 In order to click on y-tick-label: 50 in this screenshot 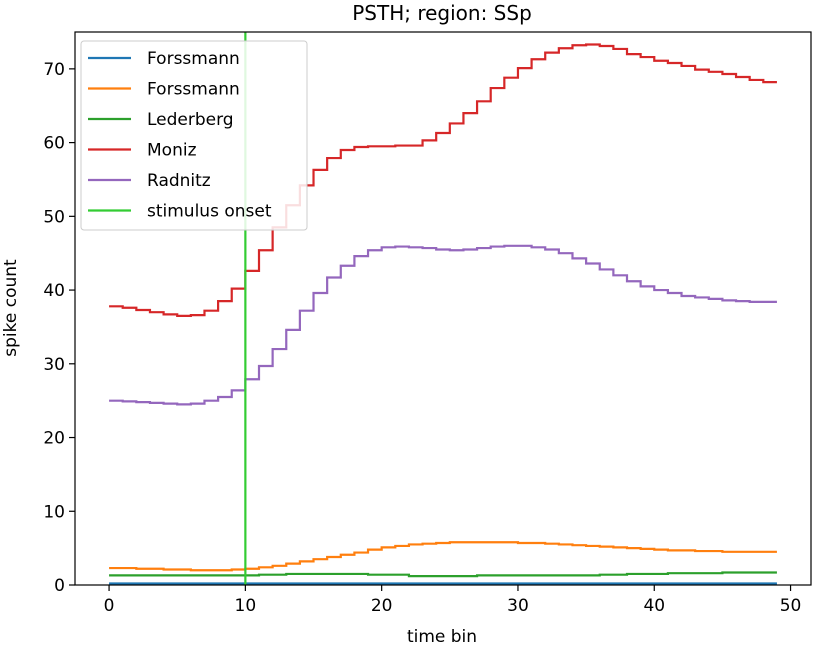, I will do `click(54, 217)`.